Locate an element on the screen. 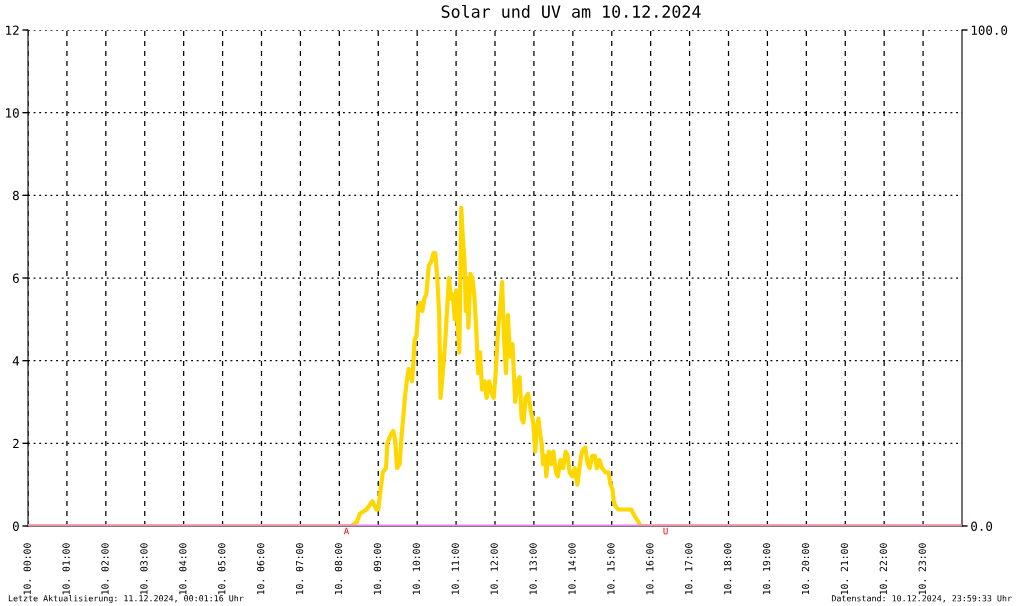 The height and width of the screenshot is (606, 1020). y2-tick-label: 0.0 is located at coordinates (982, 526).